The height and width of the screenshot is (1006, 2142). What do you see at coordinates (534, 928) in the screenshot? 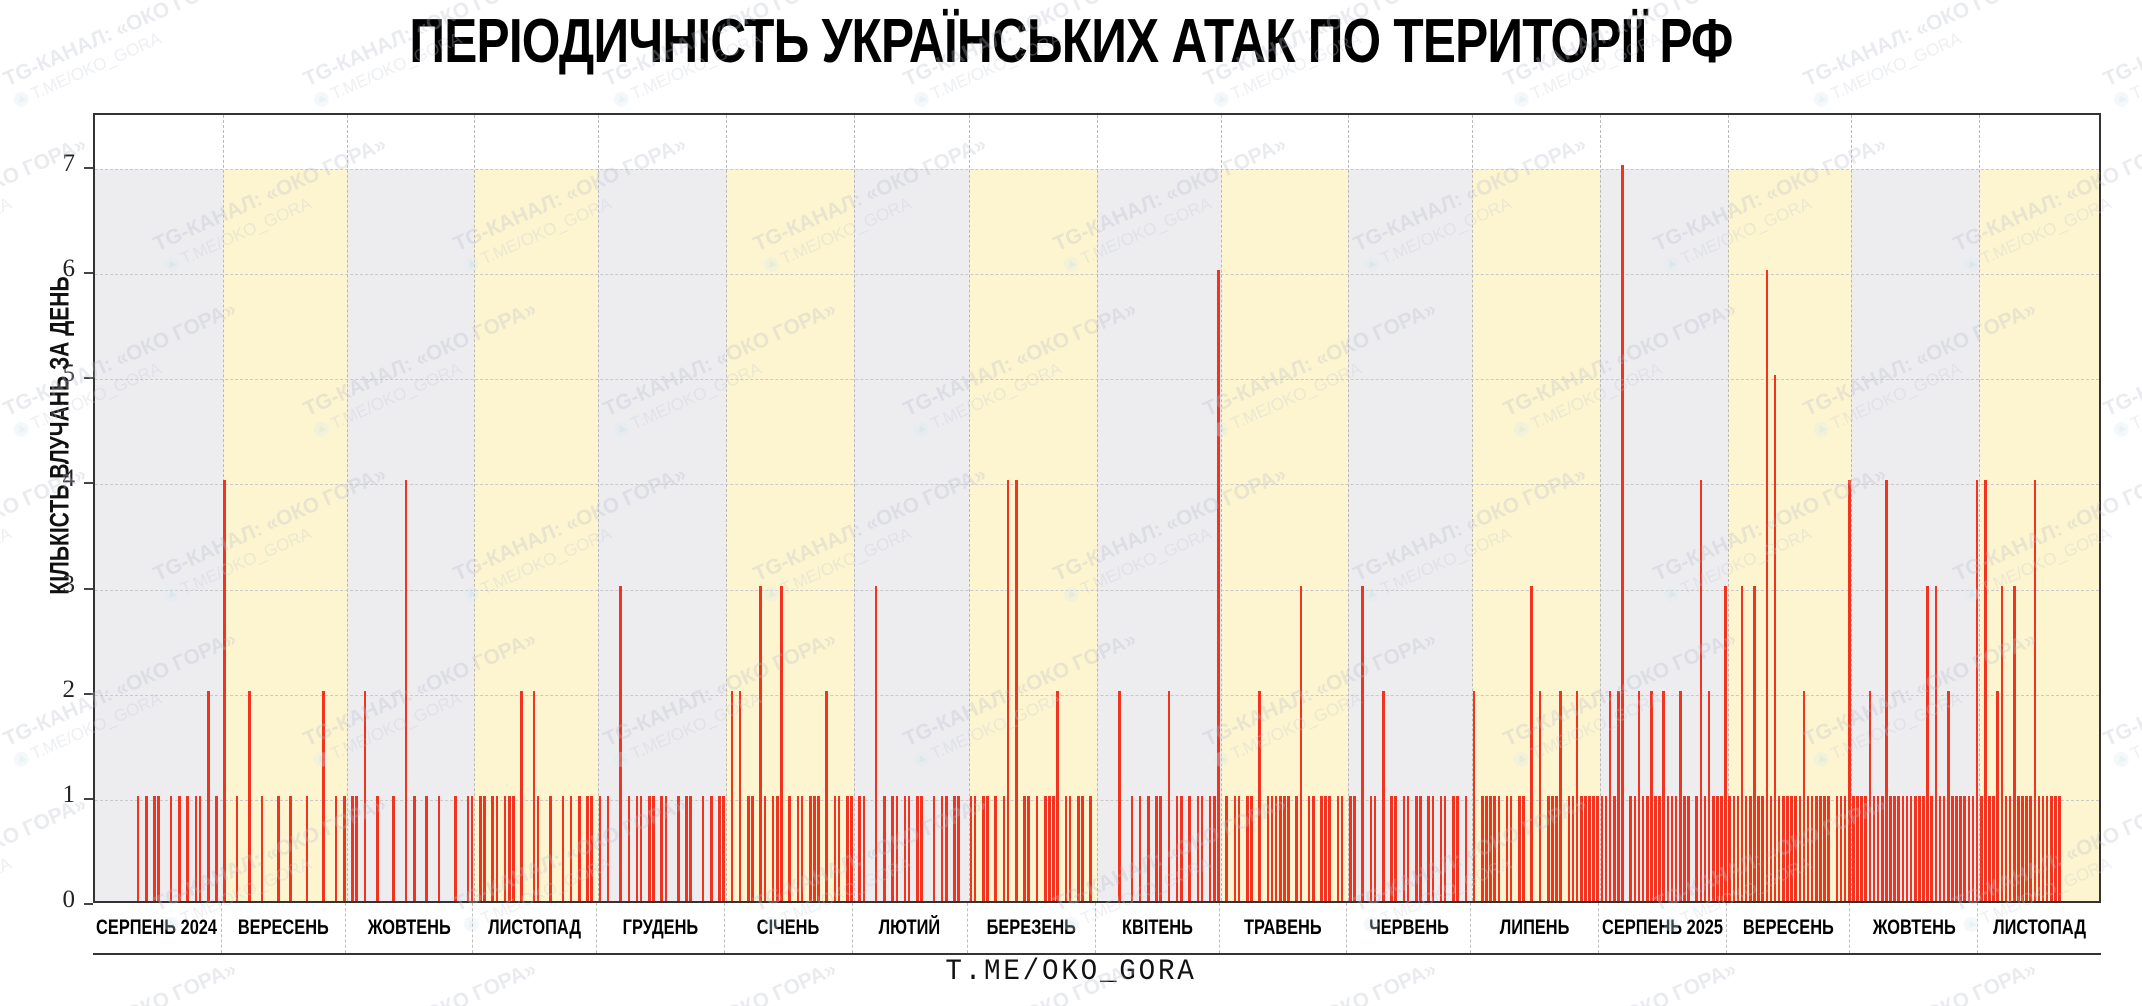
I see `month-cell-4: ЛИСТОПАД` at bounding box center [534, 928].